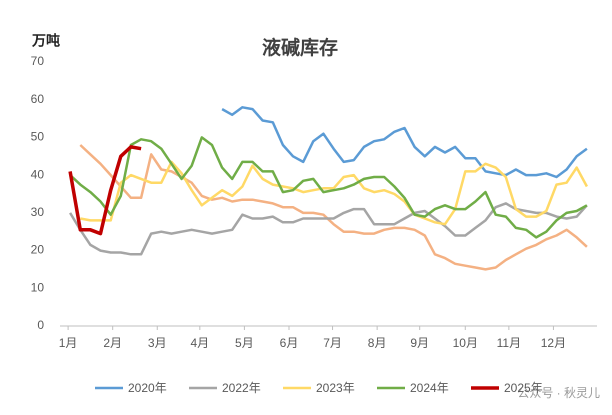 The width and height of the screenshot is (612, 415). What do you see at coordinates (553, 343) in the screenshot?
I see `x-tick-label: 12月` at bounding box center [553, 343].